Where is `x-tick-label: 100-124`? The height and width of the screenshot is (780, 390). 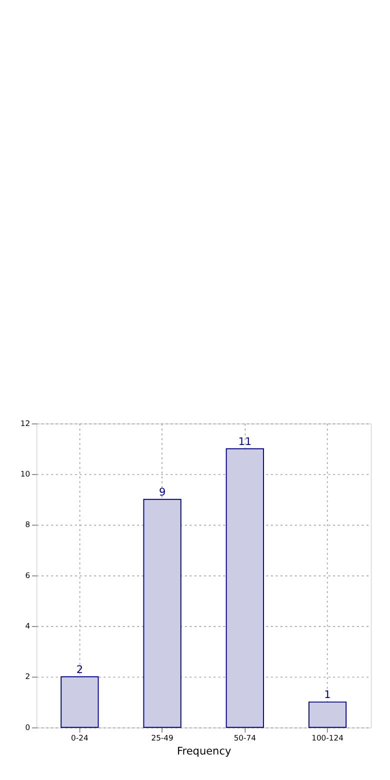
x-tick-label: 100-124 is located at coordinates (328, 737).